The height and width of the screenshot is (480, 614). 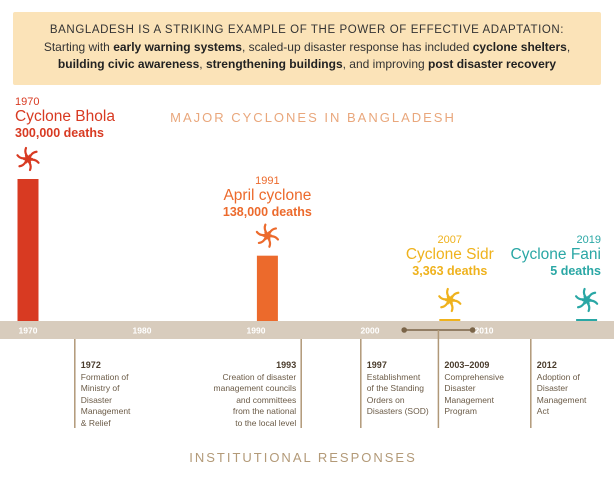 I want to click on axis-tick-label: 2010, so click(x=484, y=331).